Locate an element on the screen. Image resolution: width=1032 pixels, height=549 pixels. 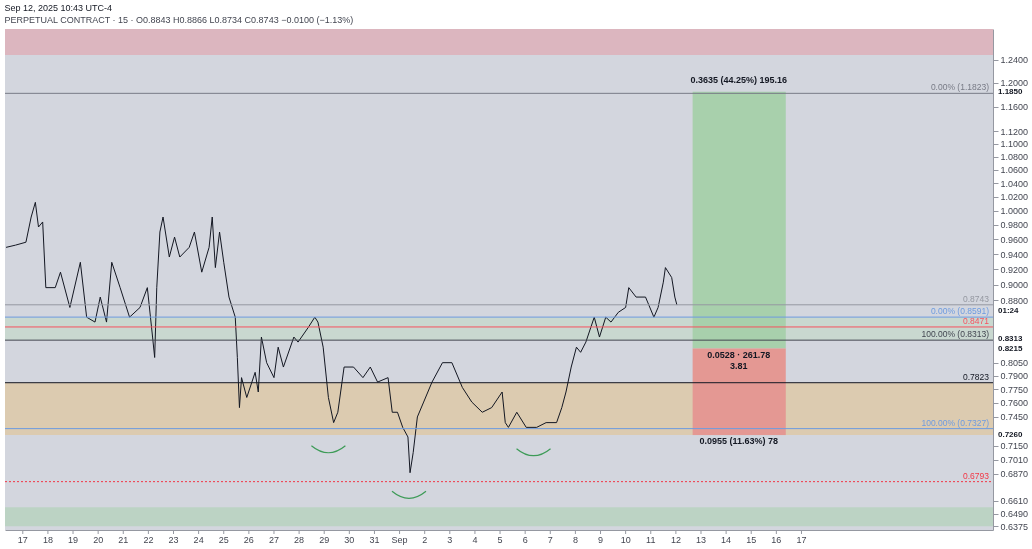
x-tick-label: 26 is located at coordinates (248, 540).